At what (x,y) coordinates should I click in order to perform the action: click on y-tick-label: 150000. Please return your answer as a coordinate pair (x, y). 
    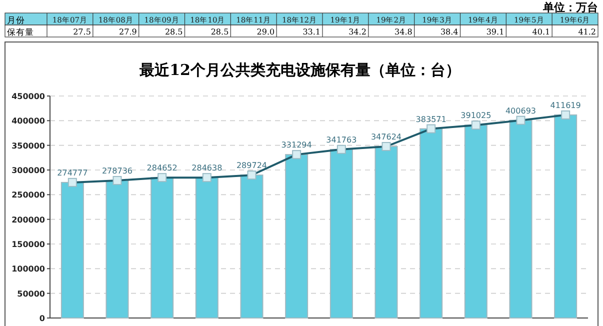
    Looking at the image, I should click on (29, 244).